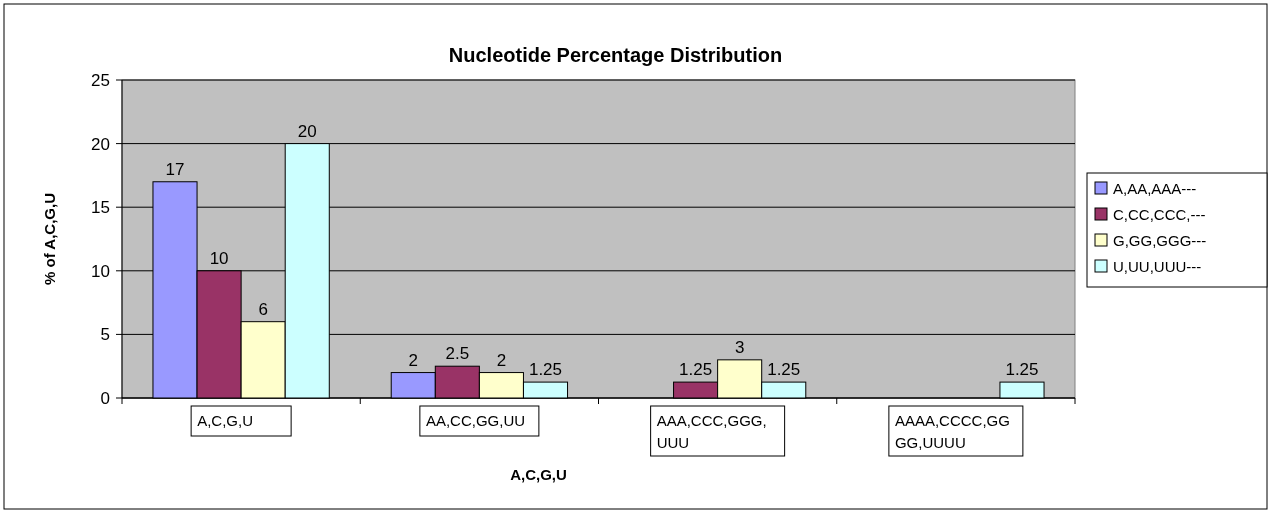 This screenshot has width=1271, height=513. Describe the element at coordinates (105, 335) in the screenshot. I see `y-tick-label: 5` at that location.